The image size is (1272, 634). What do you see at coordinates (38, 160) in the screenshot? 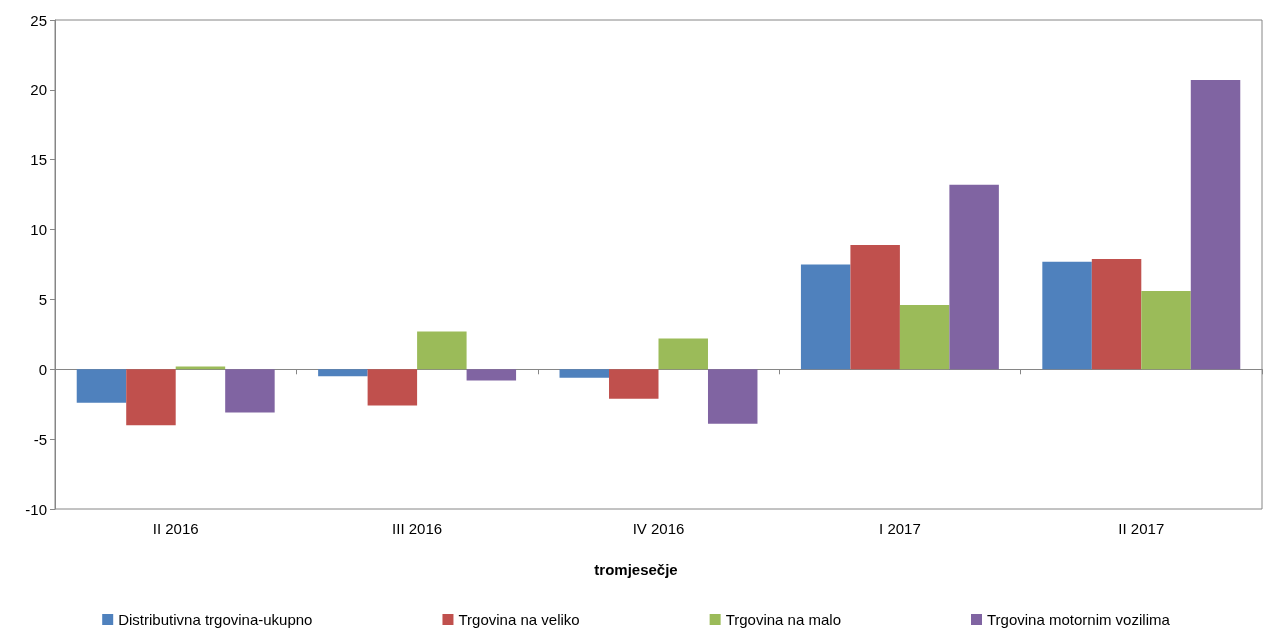
I see `y-tick-label: 15` at bounding box center [38, 160].